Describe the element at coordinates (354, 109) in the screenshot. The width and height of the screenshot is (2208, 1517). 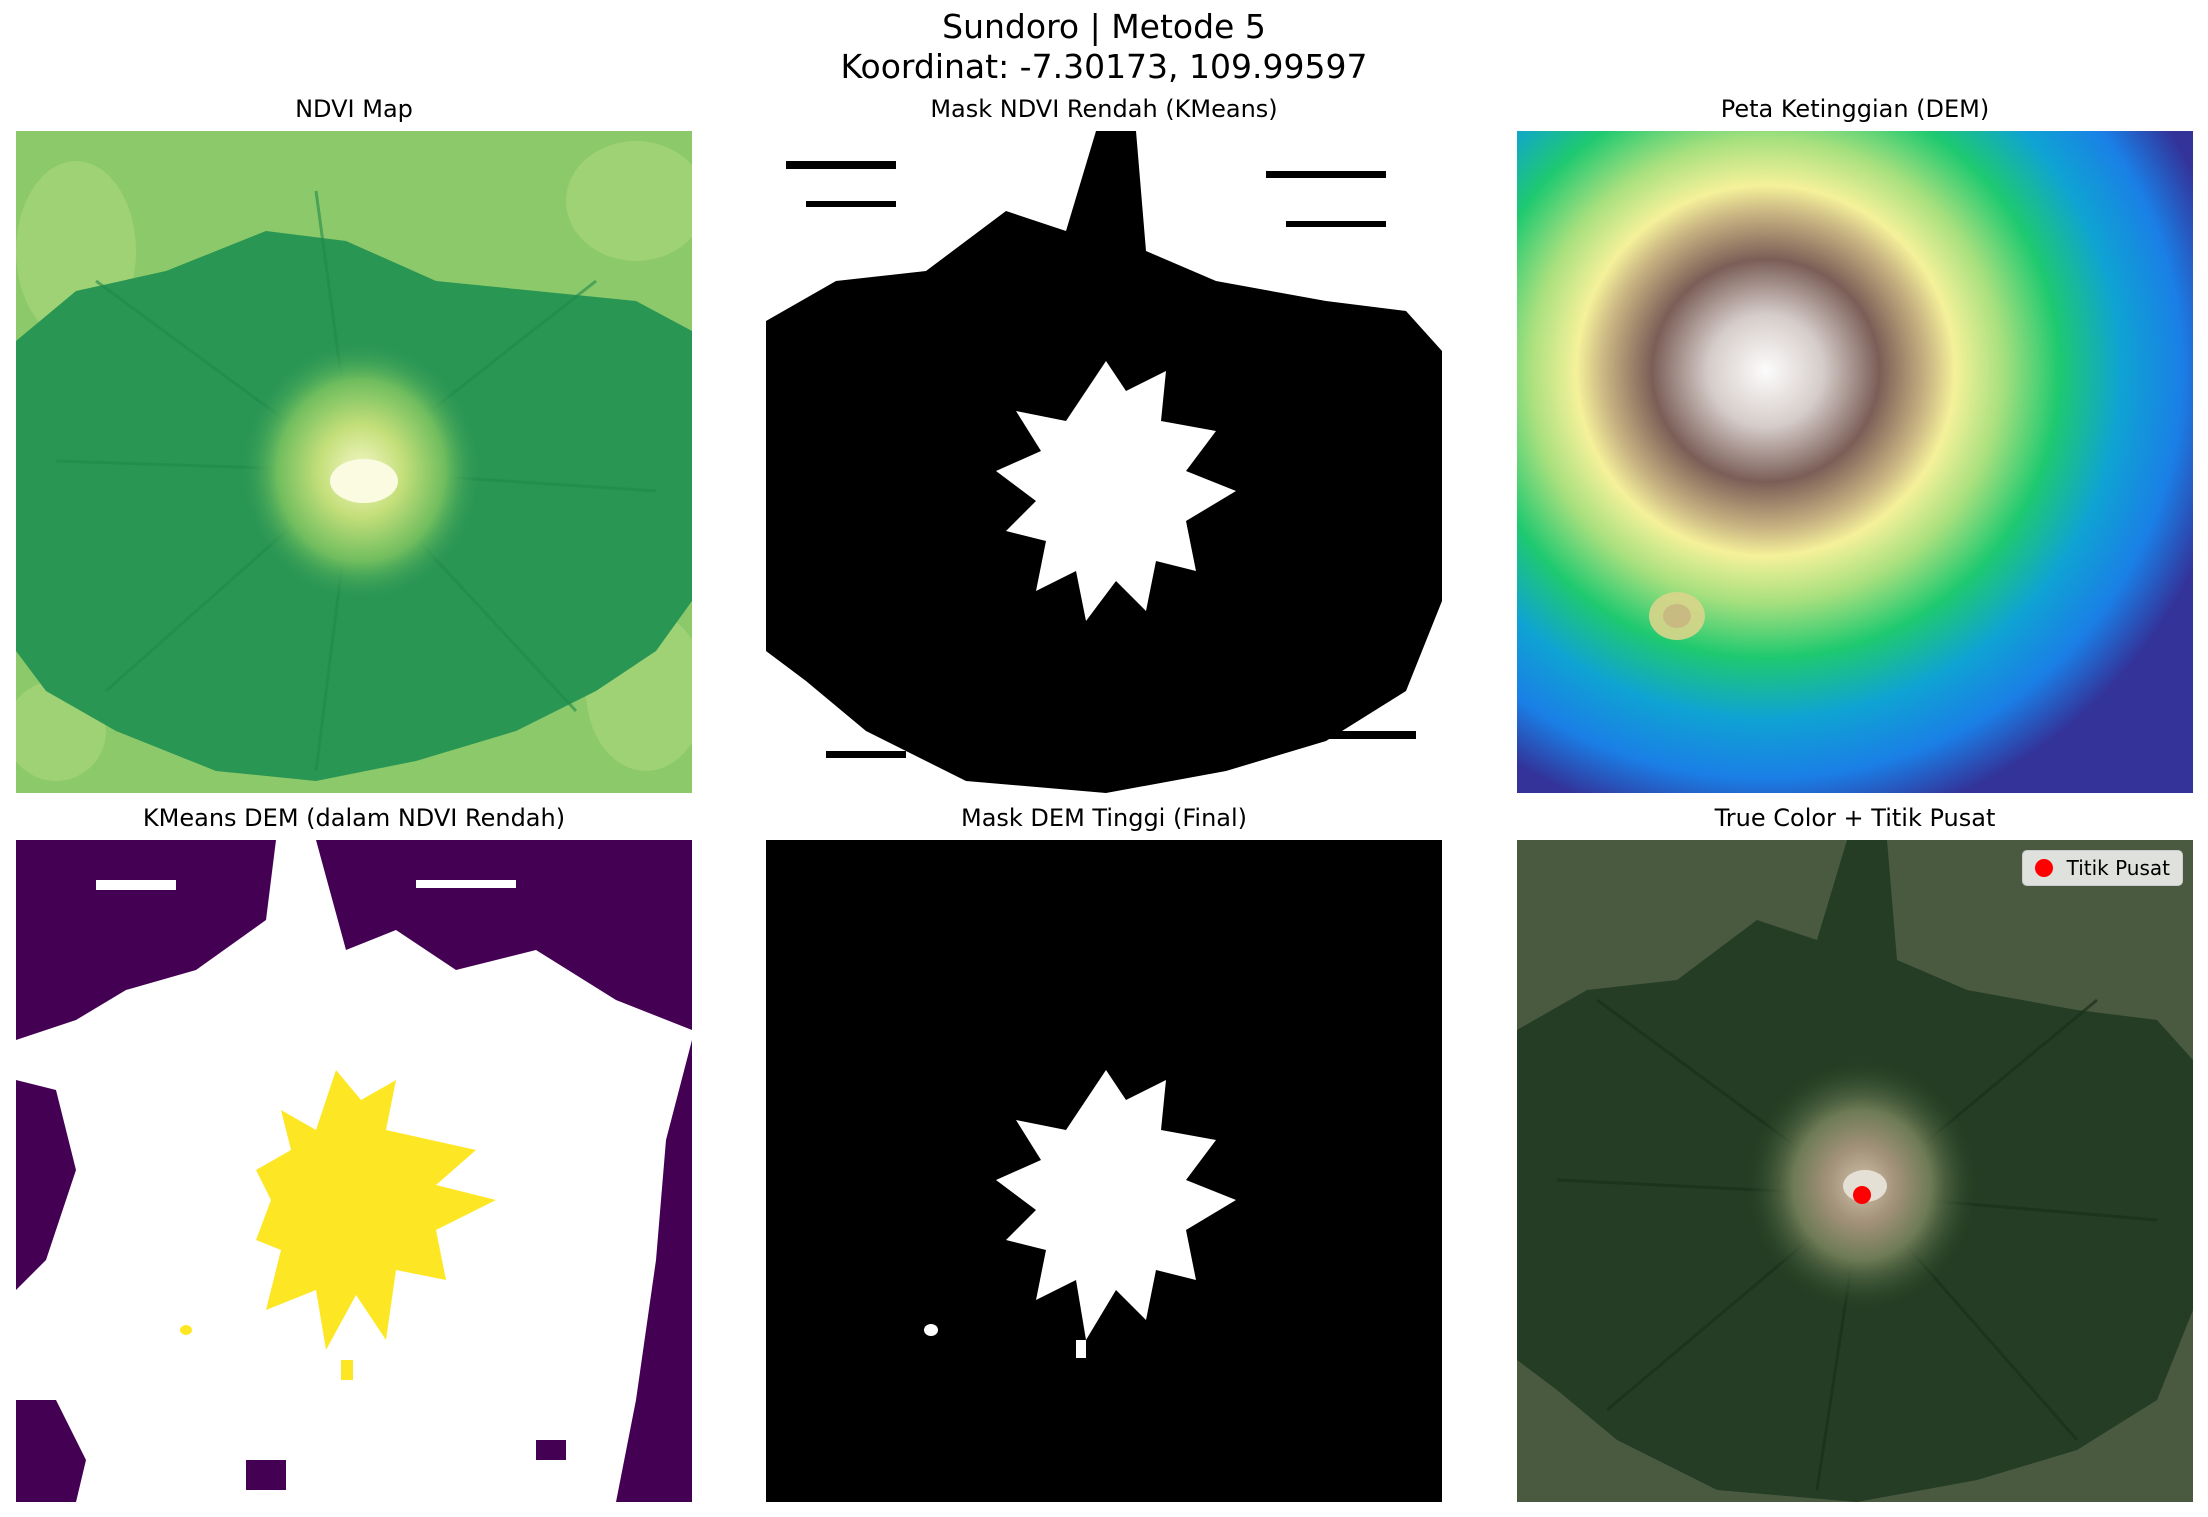
I see `panel-title-ndvi: NDVI Map` at that location.